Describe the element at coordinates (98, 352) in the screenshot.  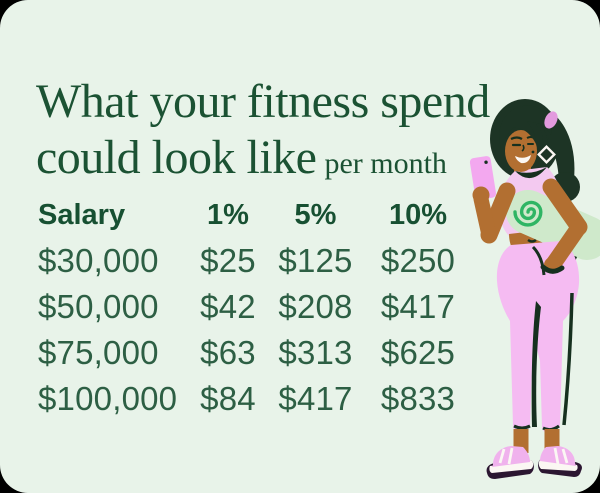
I see `table-cell-salary: $75,000` at that location.